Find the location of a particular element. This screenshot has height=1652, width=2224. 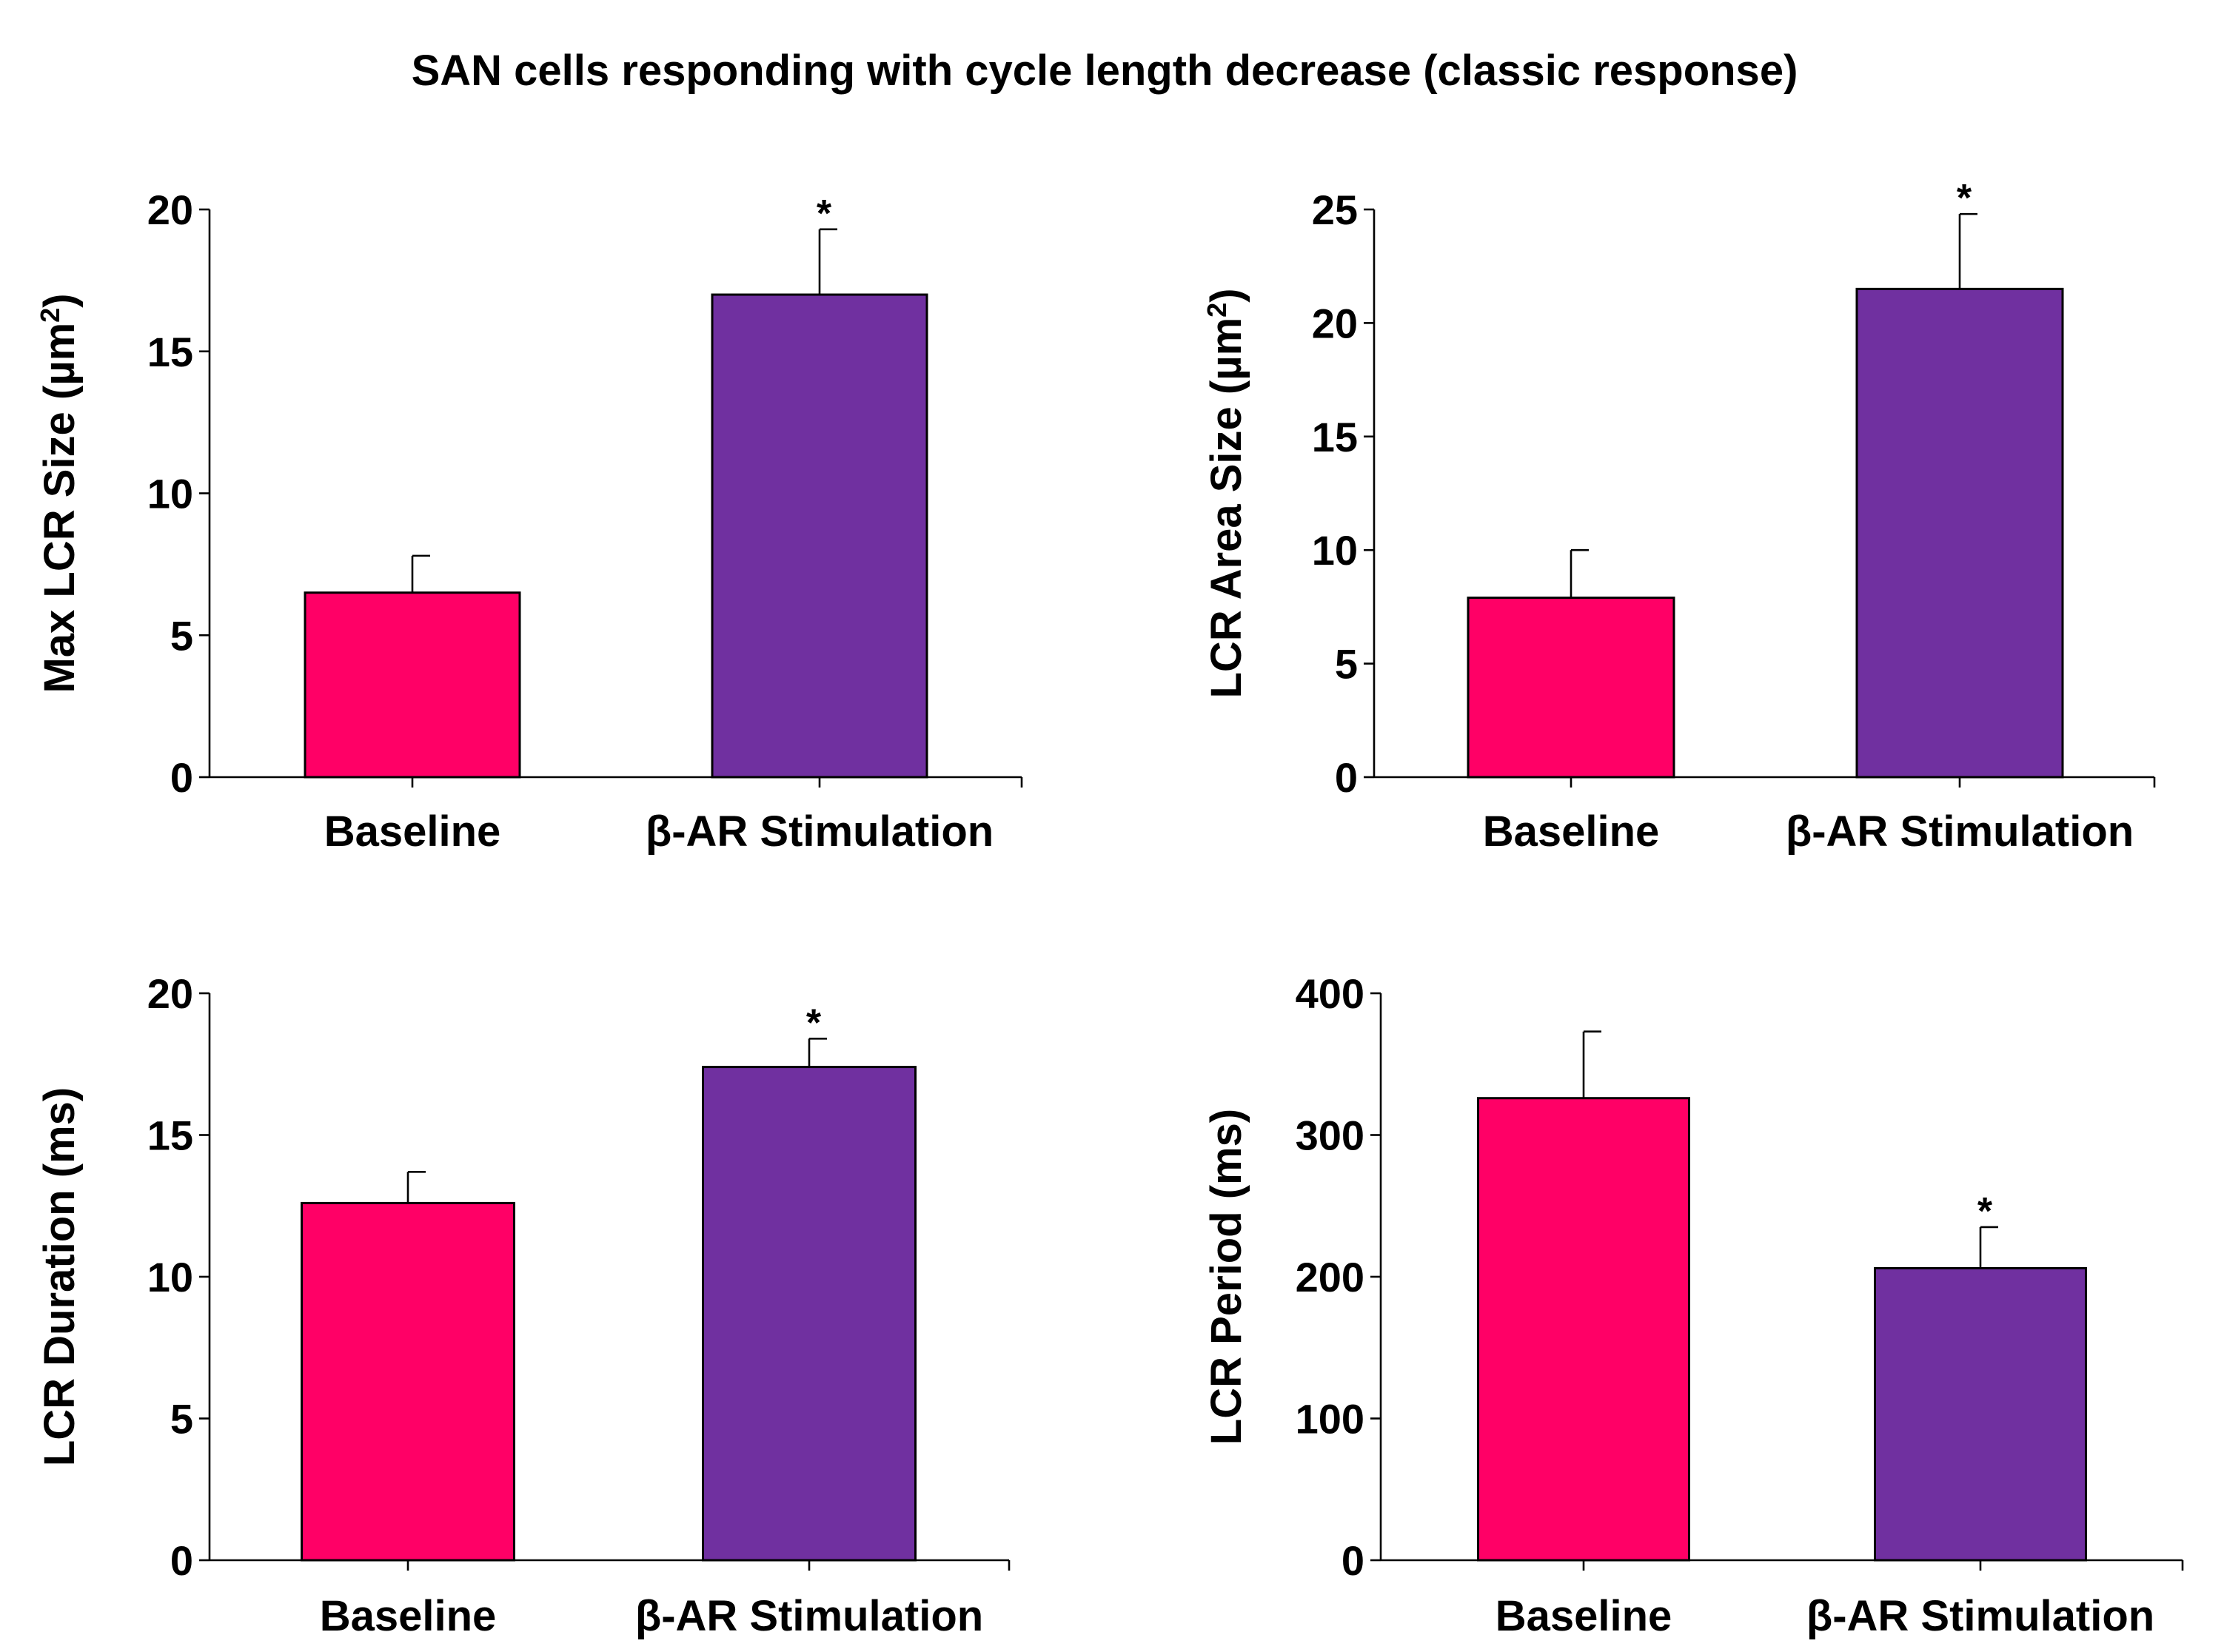

y-tick-label: 100 is located at coordinates (1330, 1419).